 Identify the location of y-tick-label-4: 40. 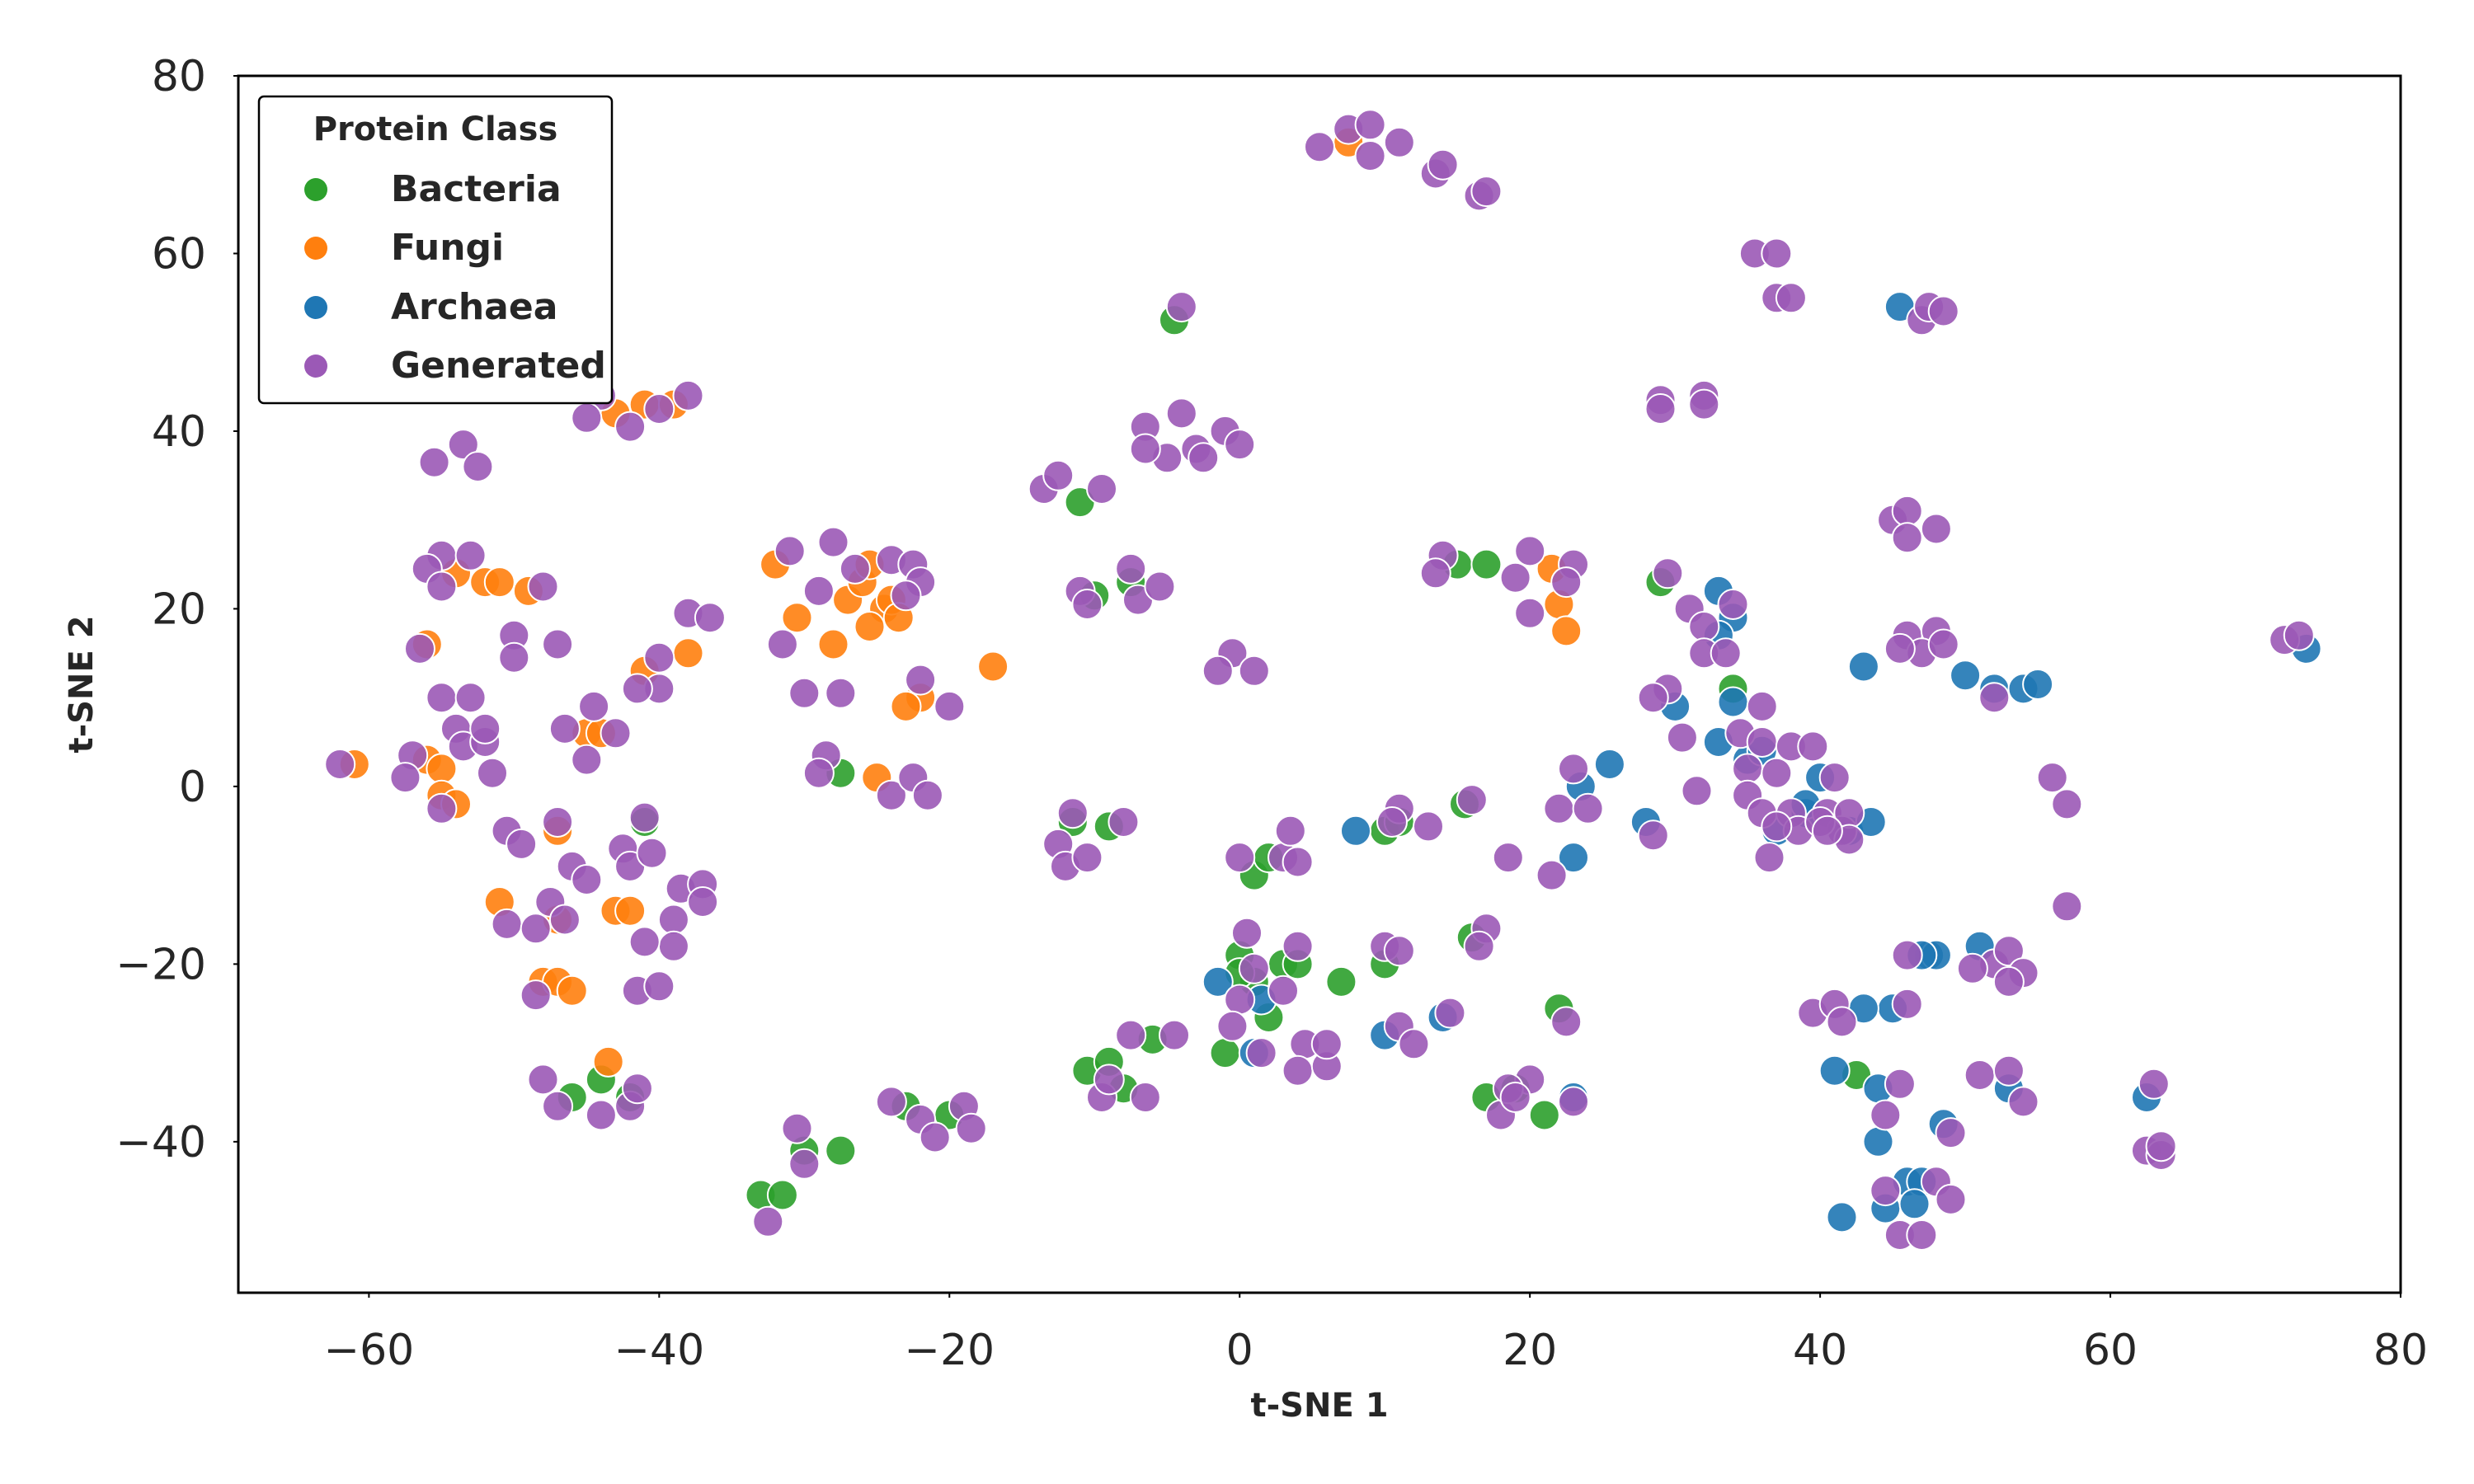
(179, 432).